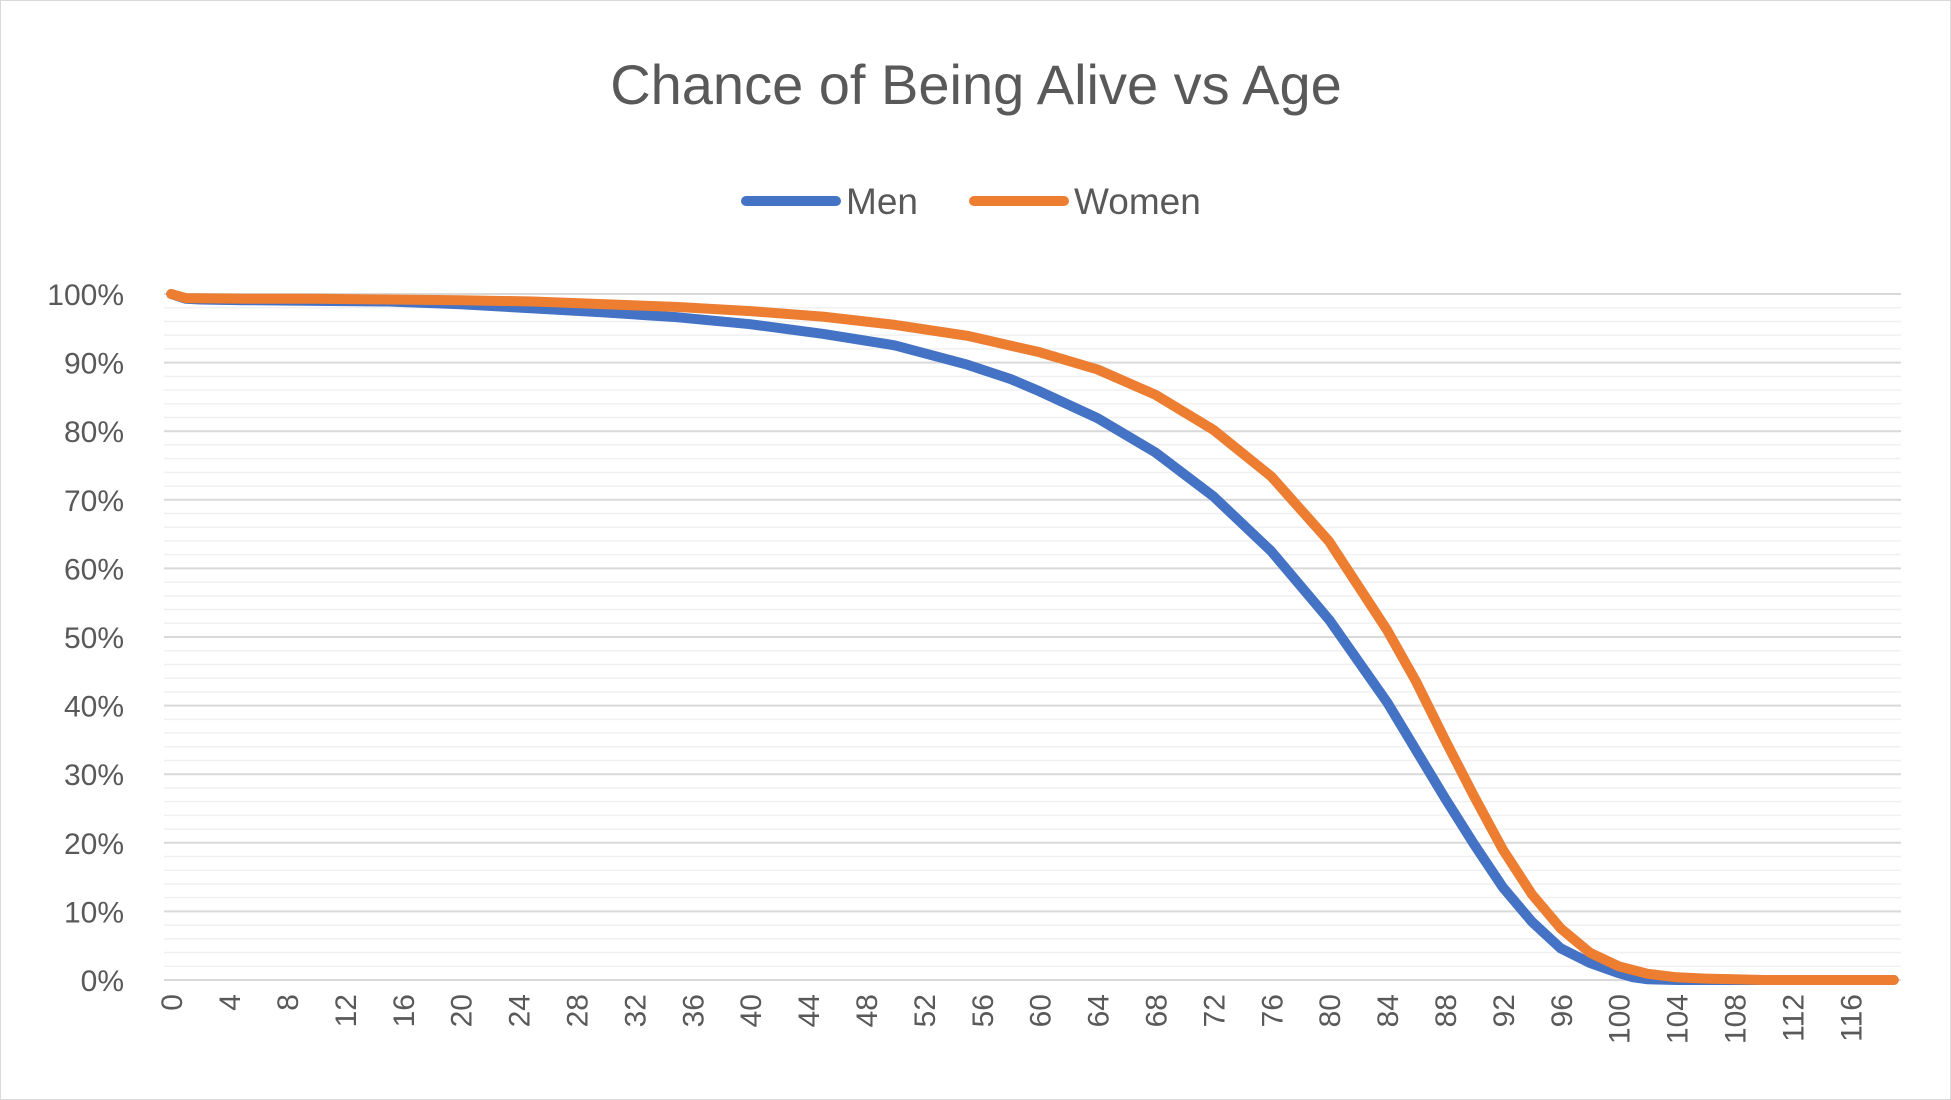  What do you see at coordinates (462, 1010) in the screenshot?
I see `x-tick-label: 20` at bounding box center [462, 1010].